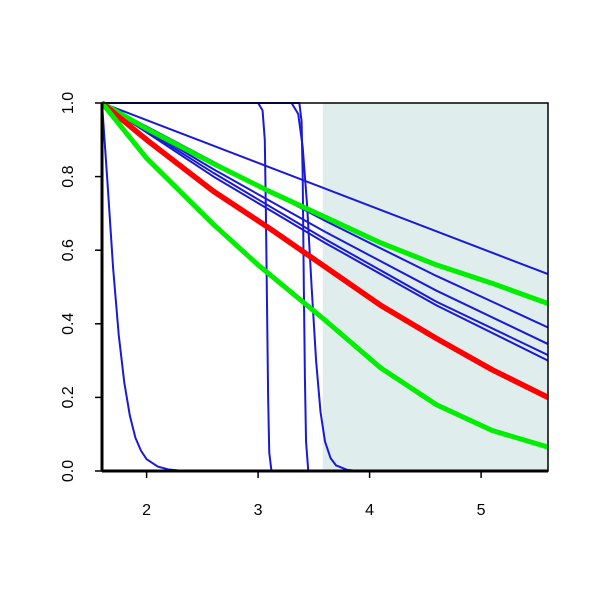 The height and width of the screenshot is (600, 600). I want to click on y-tick-label: 0.6, so click(68, 250).